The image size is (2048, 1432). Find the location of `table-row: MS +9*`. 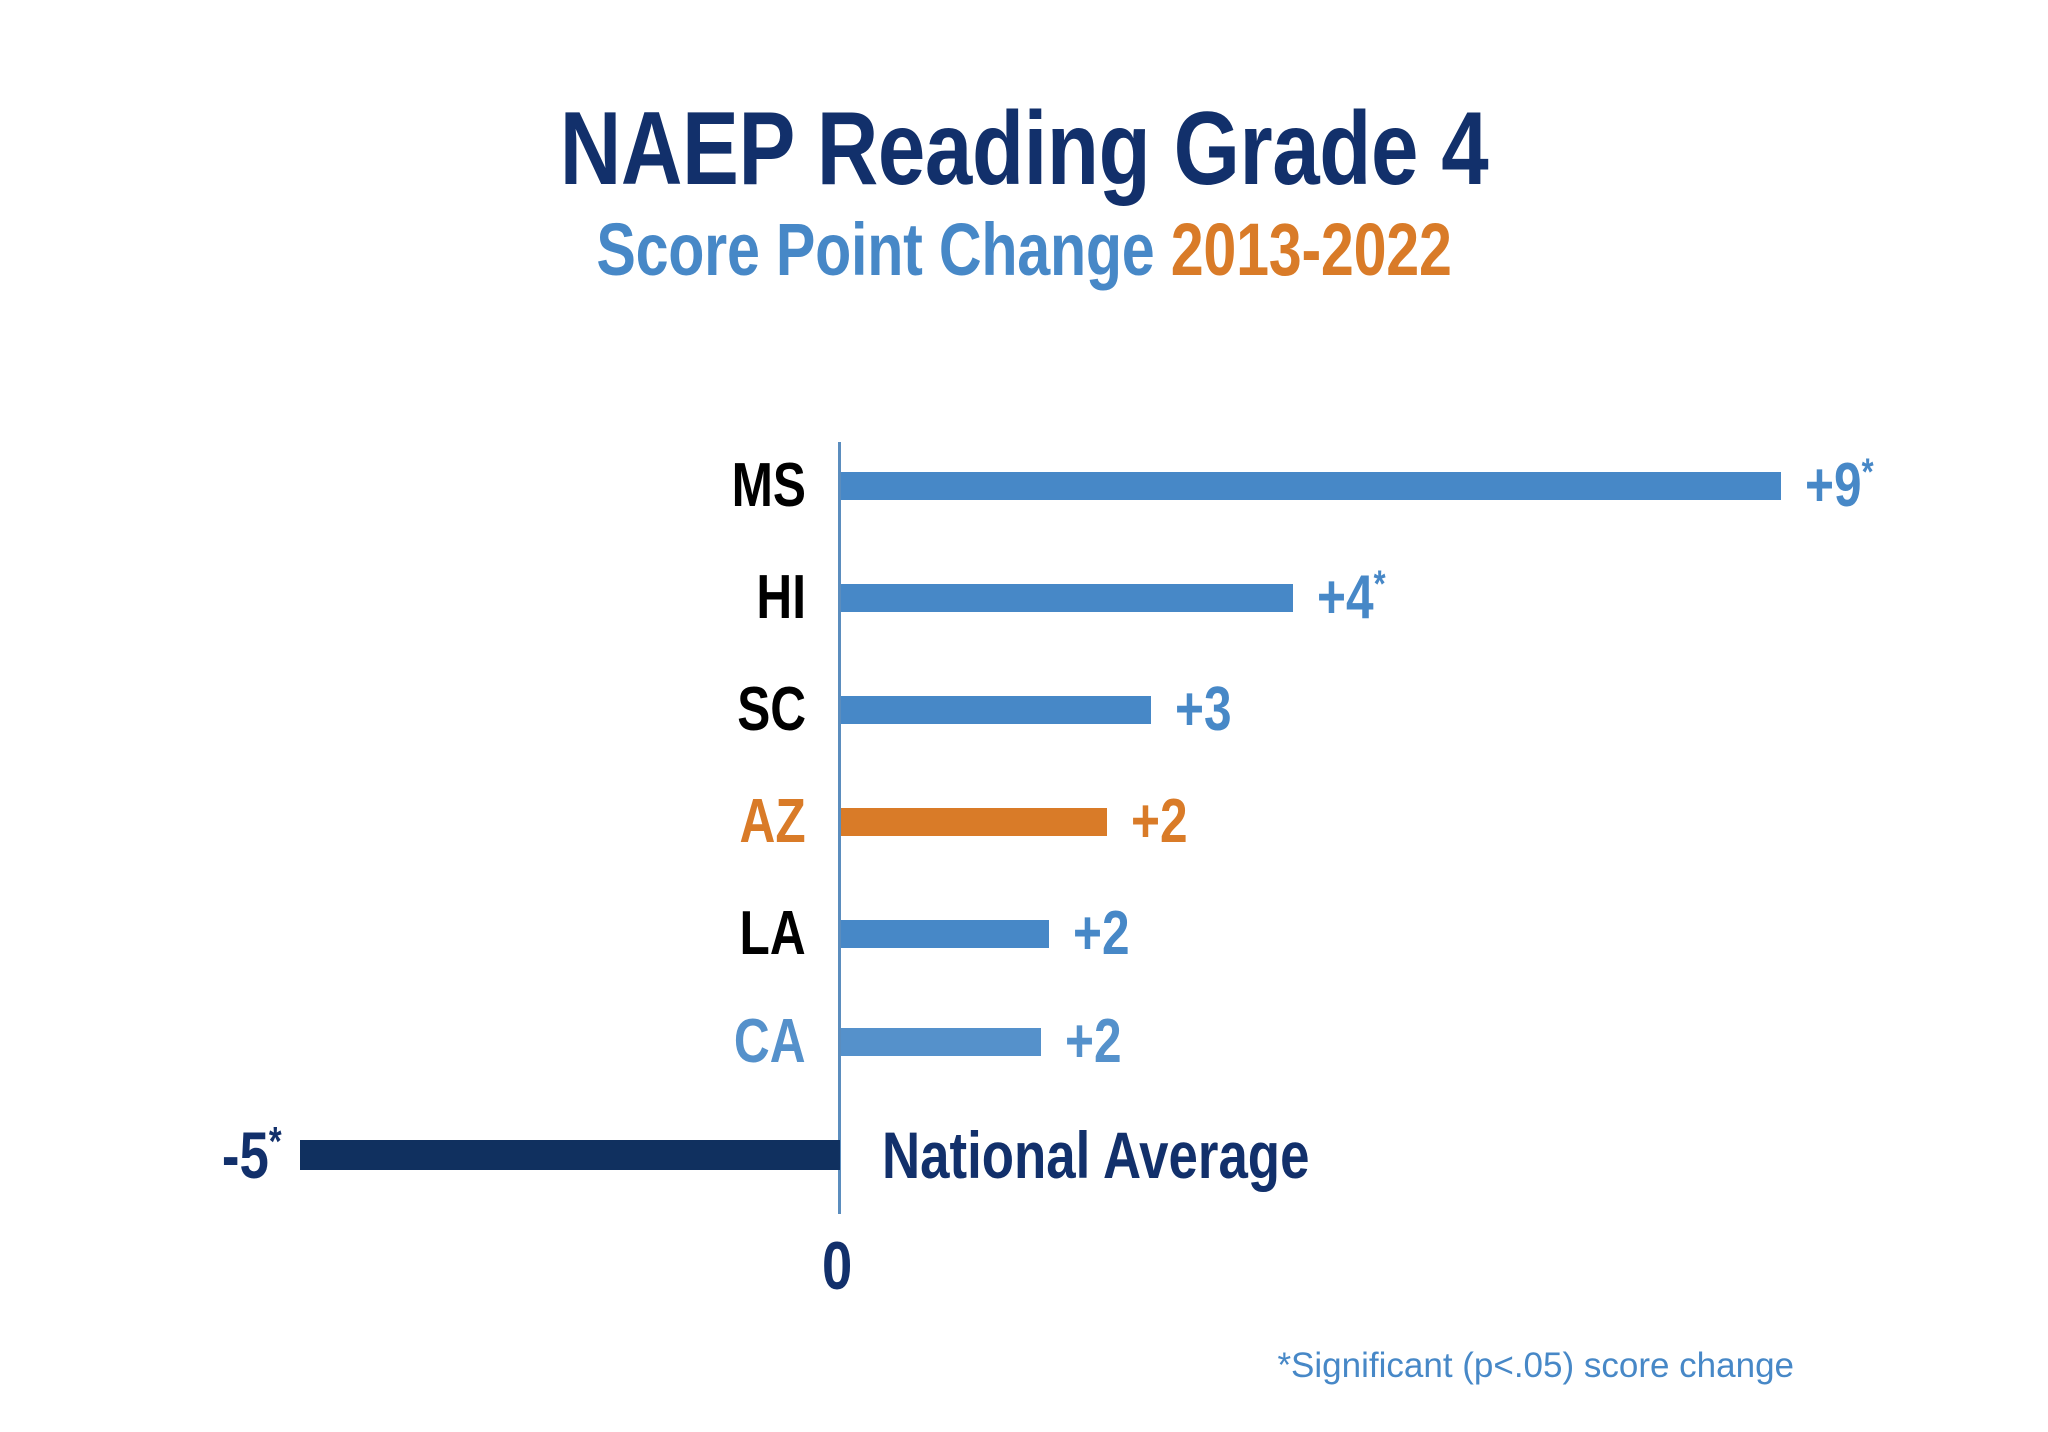

table-row: MS +9* is located at coordinates (1024, 485).